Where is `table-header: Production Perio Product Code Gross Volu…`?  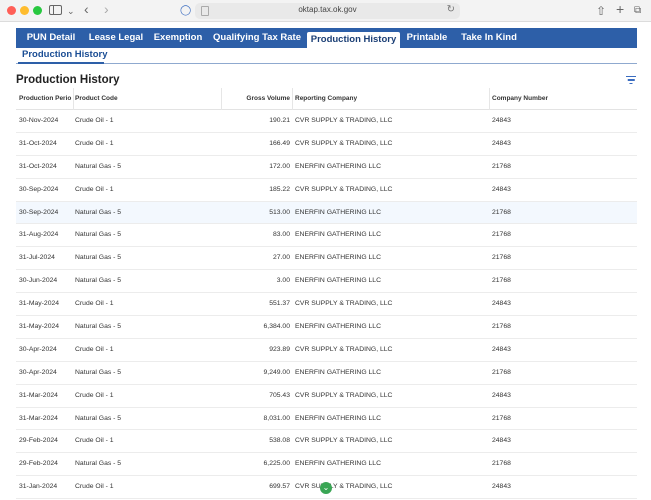 table-header: Production Perio Product Code Gross Volu… is located at coordinates (326, 99).